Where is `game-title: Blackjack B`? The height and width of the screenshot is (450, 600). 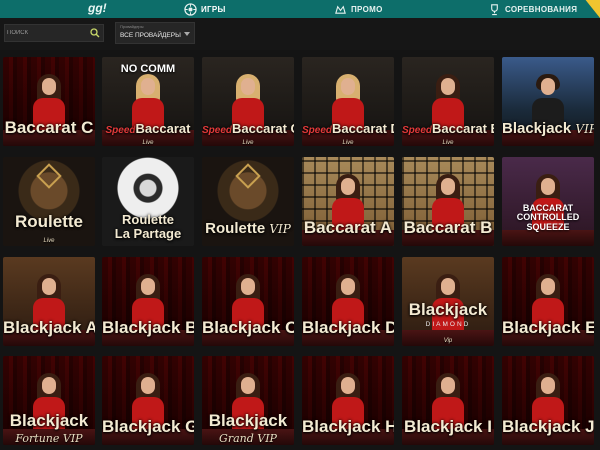 game-title: Blackjack B is located at coordinates (148, 327).